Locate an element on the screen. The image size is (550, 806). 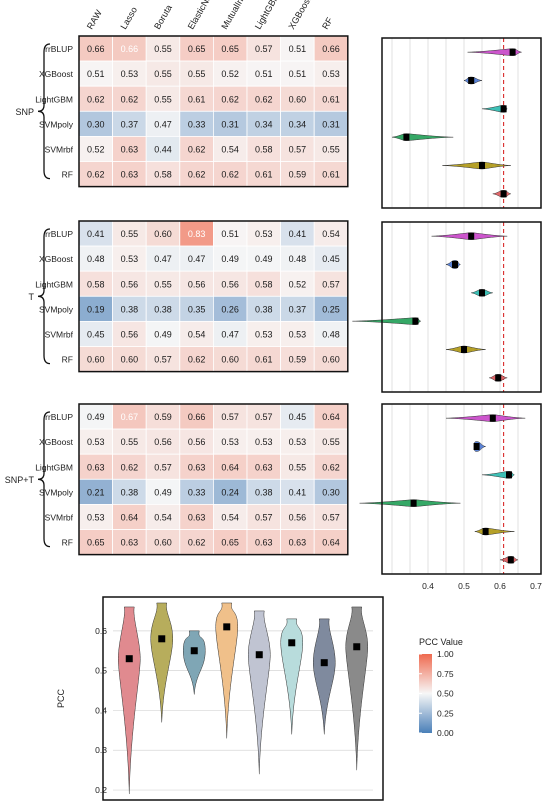
legend-tick-label: 0.25 is located at coordinates (445, 713).